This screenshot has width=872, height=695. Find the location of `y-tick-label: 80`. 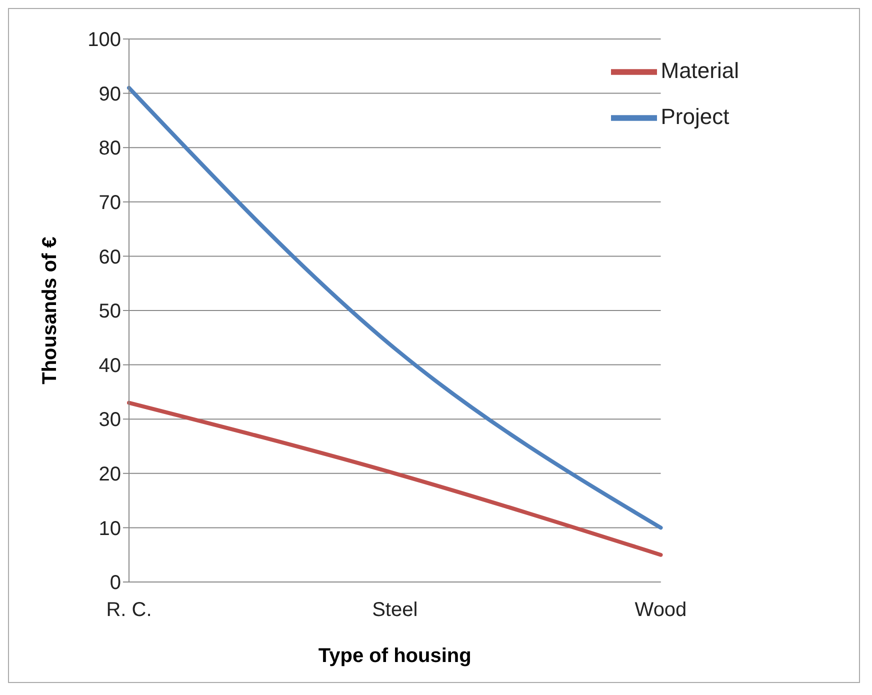

y-tick-label: 80 is located at coordinates (109, 149).